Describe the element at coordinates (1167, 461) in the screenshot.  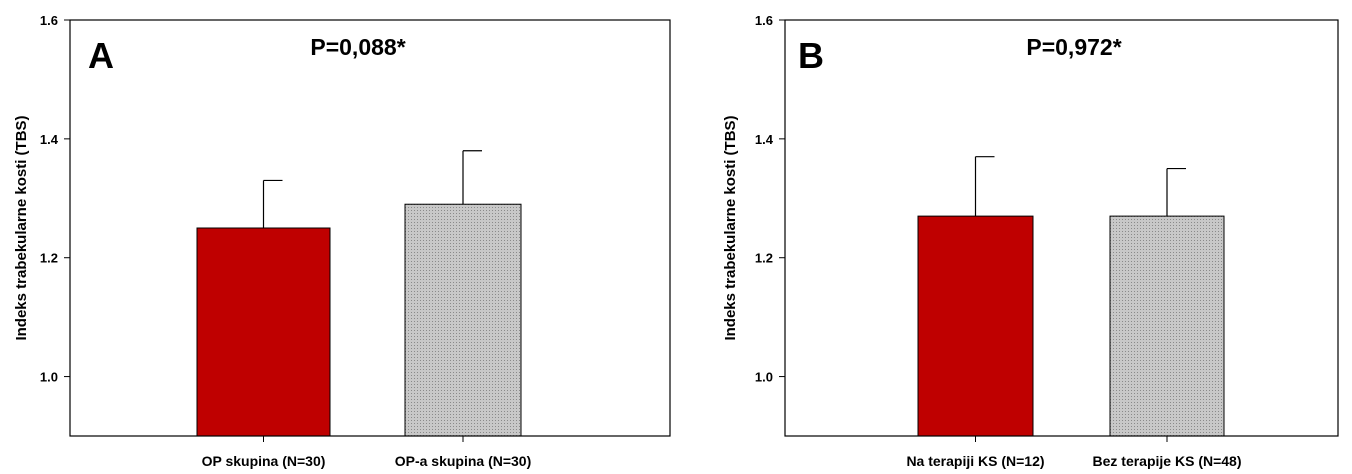
I see `x-tick-label-2: Bez terapije KS (N=48)` at that location.